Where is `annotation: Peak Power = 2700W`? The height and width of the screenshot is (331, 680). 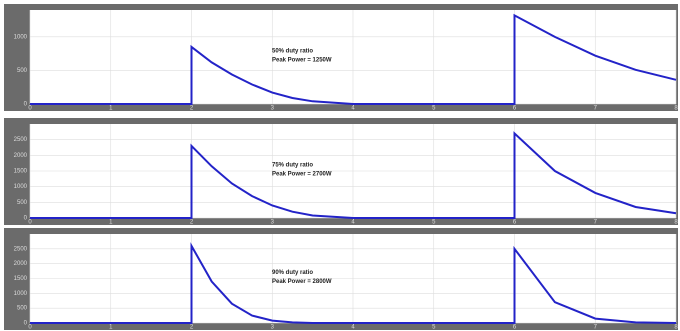 annotation: Peak Power = 2700W is located at coordinates (302, 175).